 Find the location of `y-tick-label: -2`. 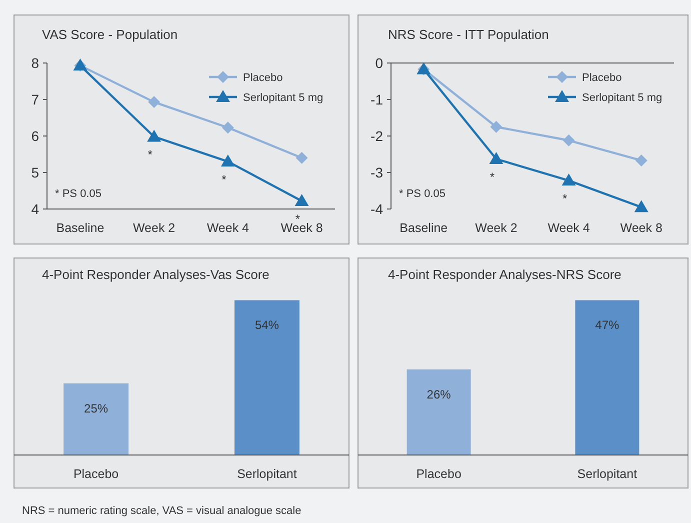

y-tick-label: -2 is located at coordinates (377, 136).